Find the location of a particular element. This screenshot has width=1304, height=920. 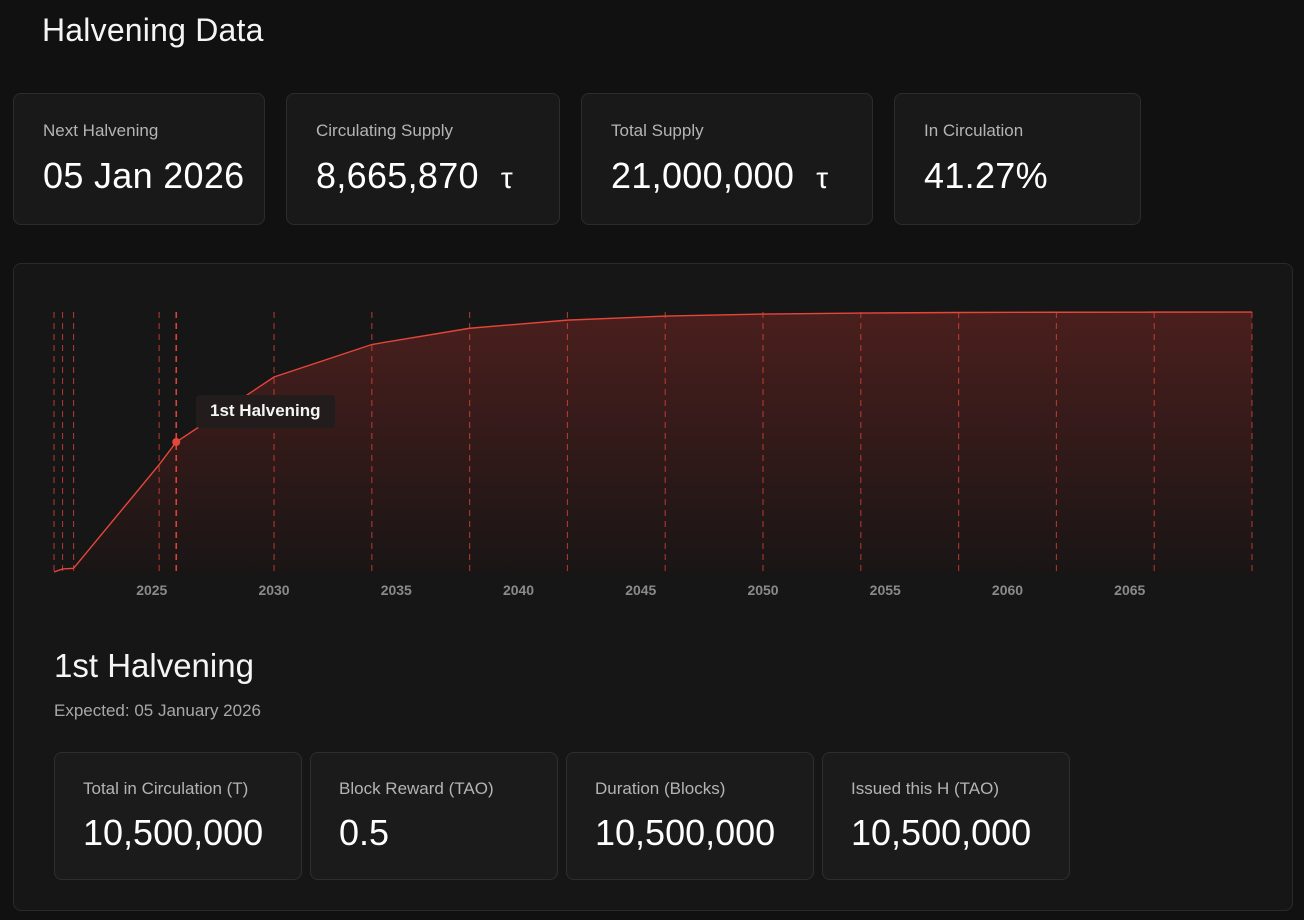

x-tick-label: 2065 is located at coordinates (1129, 590).